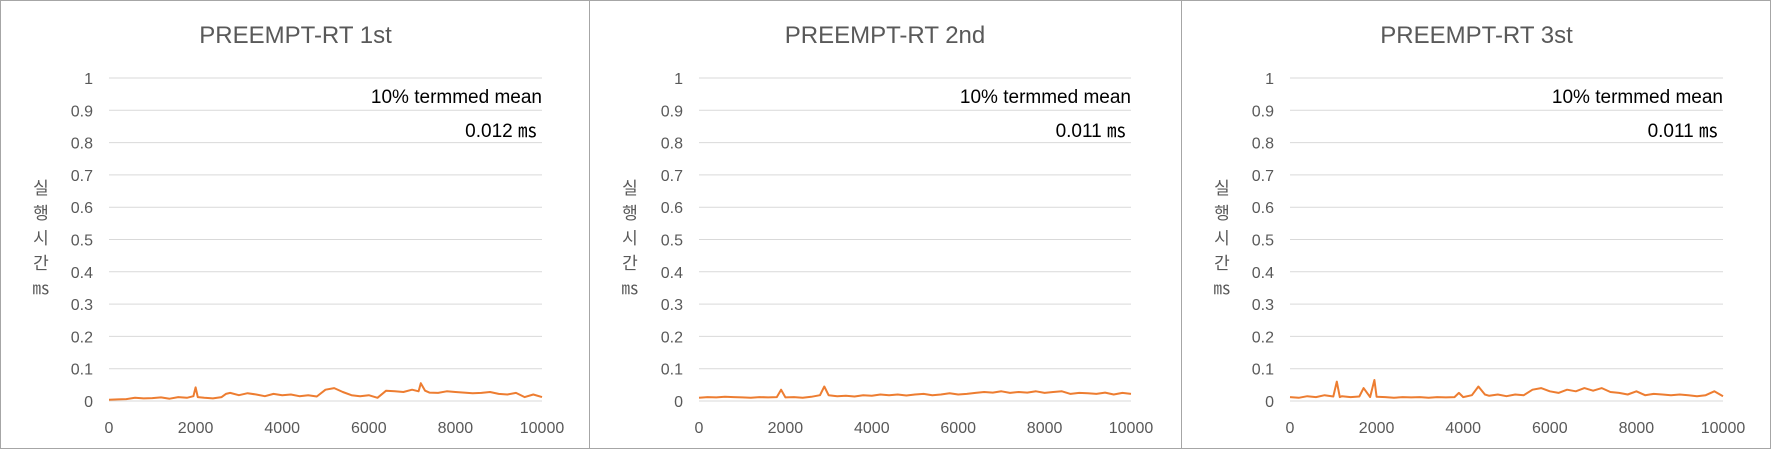 The width and height of the screenshot is (1772, 451). I want to click on chart-title: PREEMPT-RT 2nd, so click(885, 35).